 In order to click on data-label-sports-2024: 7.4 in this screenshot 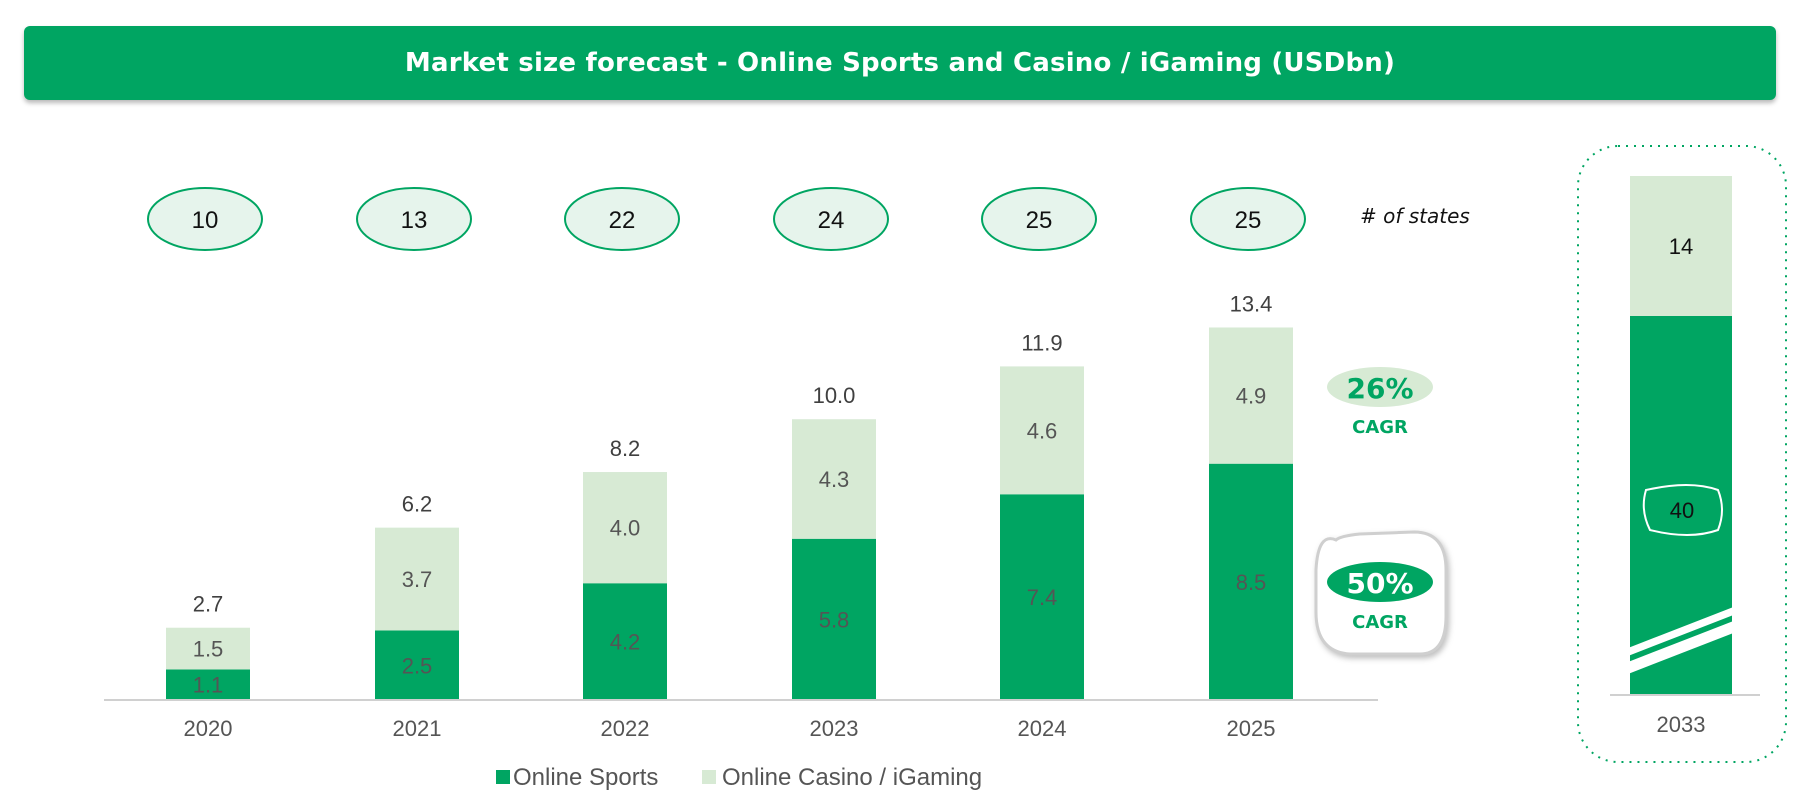, I will do `click(1042, 597)`.